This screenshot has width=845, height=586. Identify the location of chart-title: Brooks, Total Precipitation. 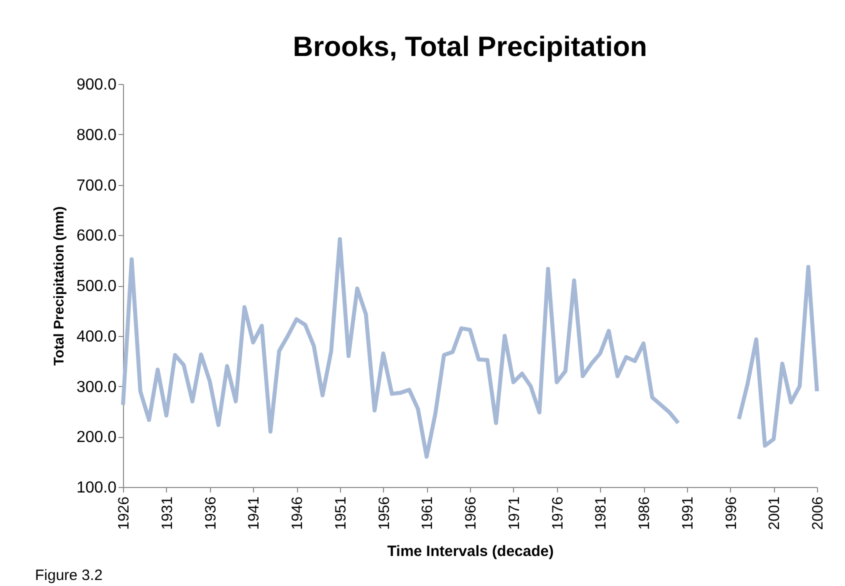
(470, 46).